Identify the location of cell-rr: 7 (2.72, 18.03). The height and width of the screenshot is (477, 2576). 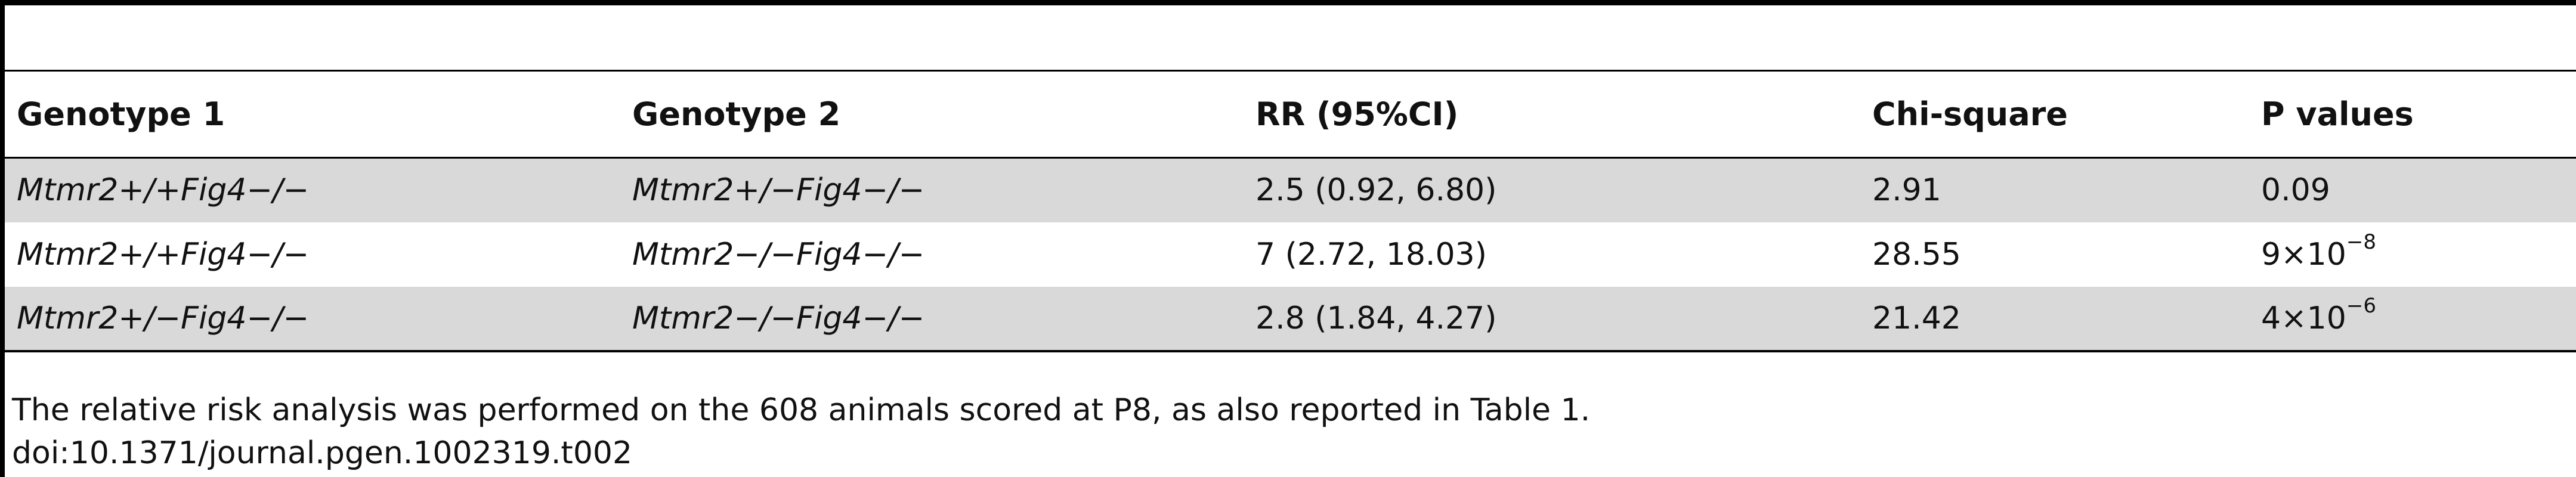
(1371, 254).